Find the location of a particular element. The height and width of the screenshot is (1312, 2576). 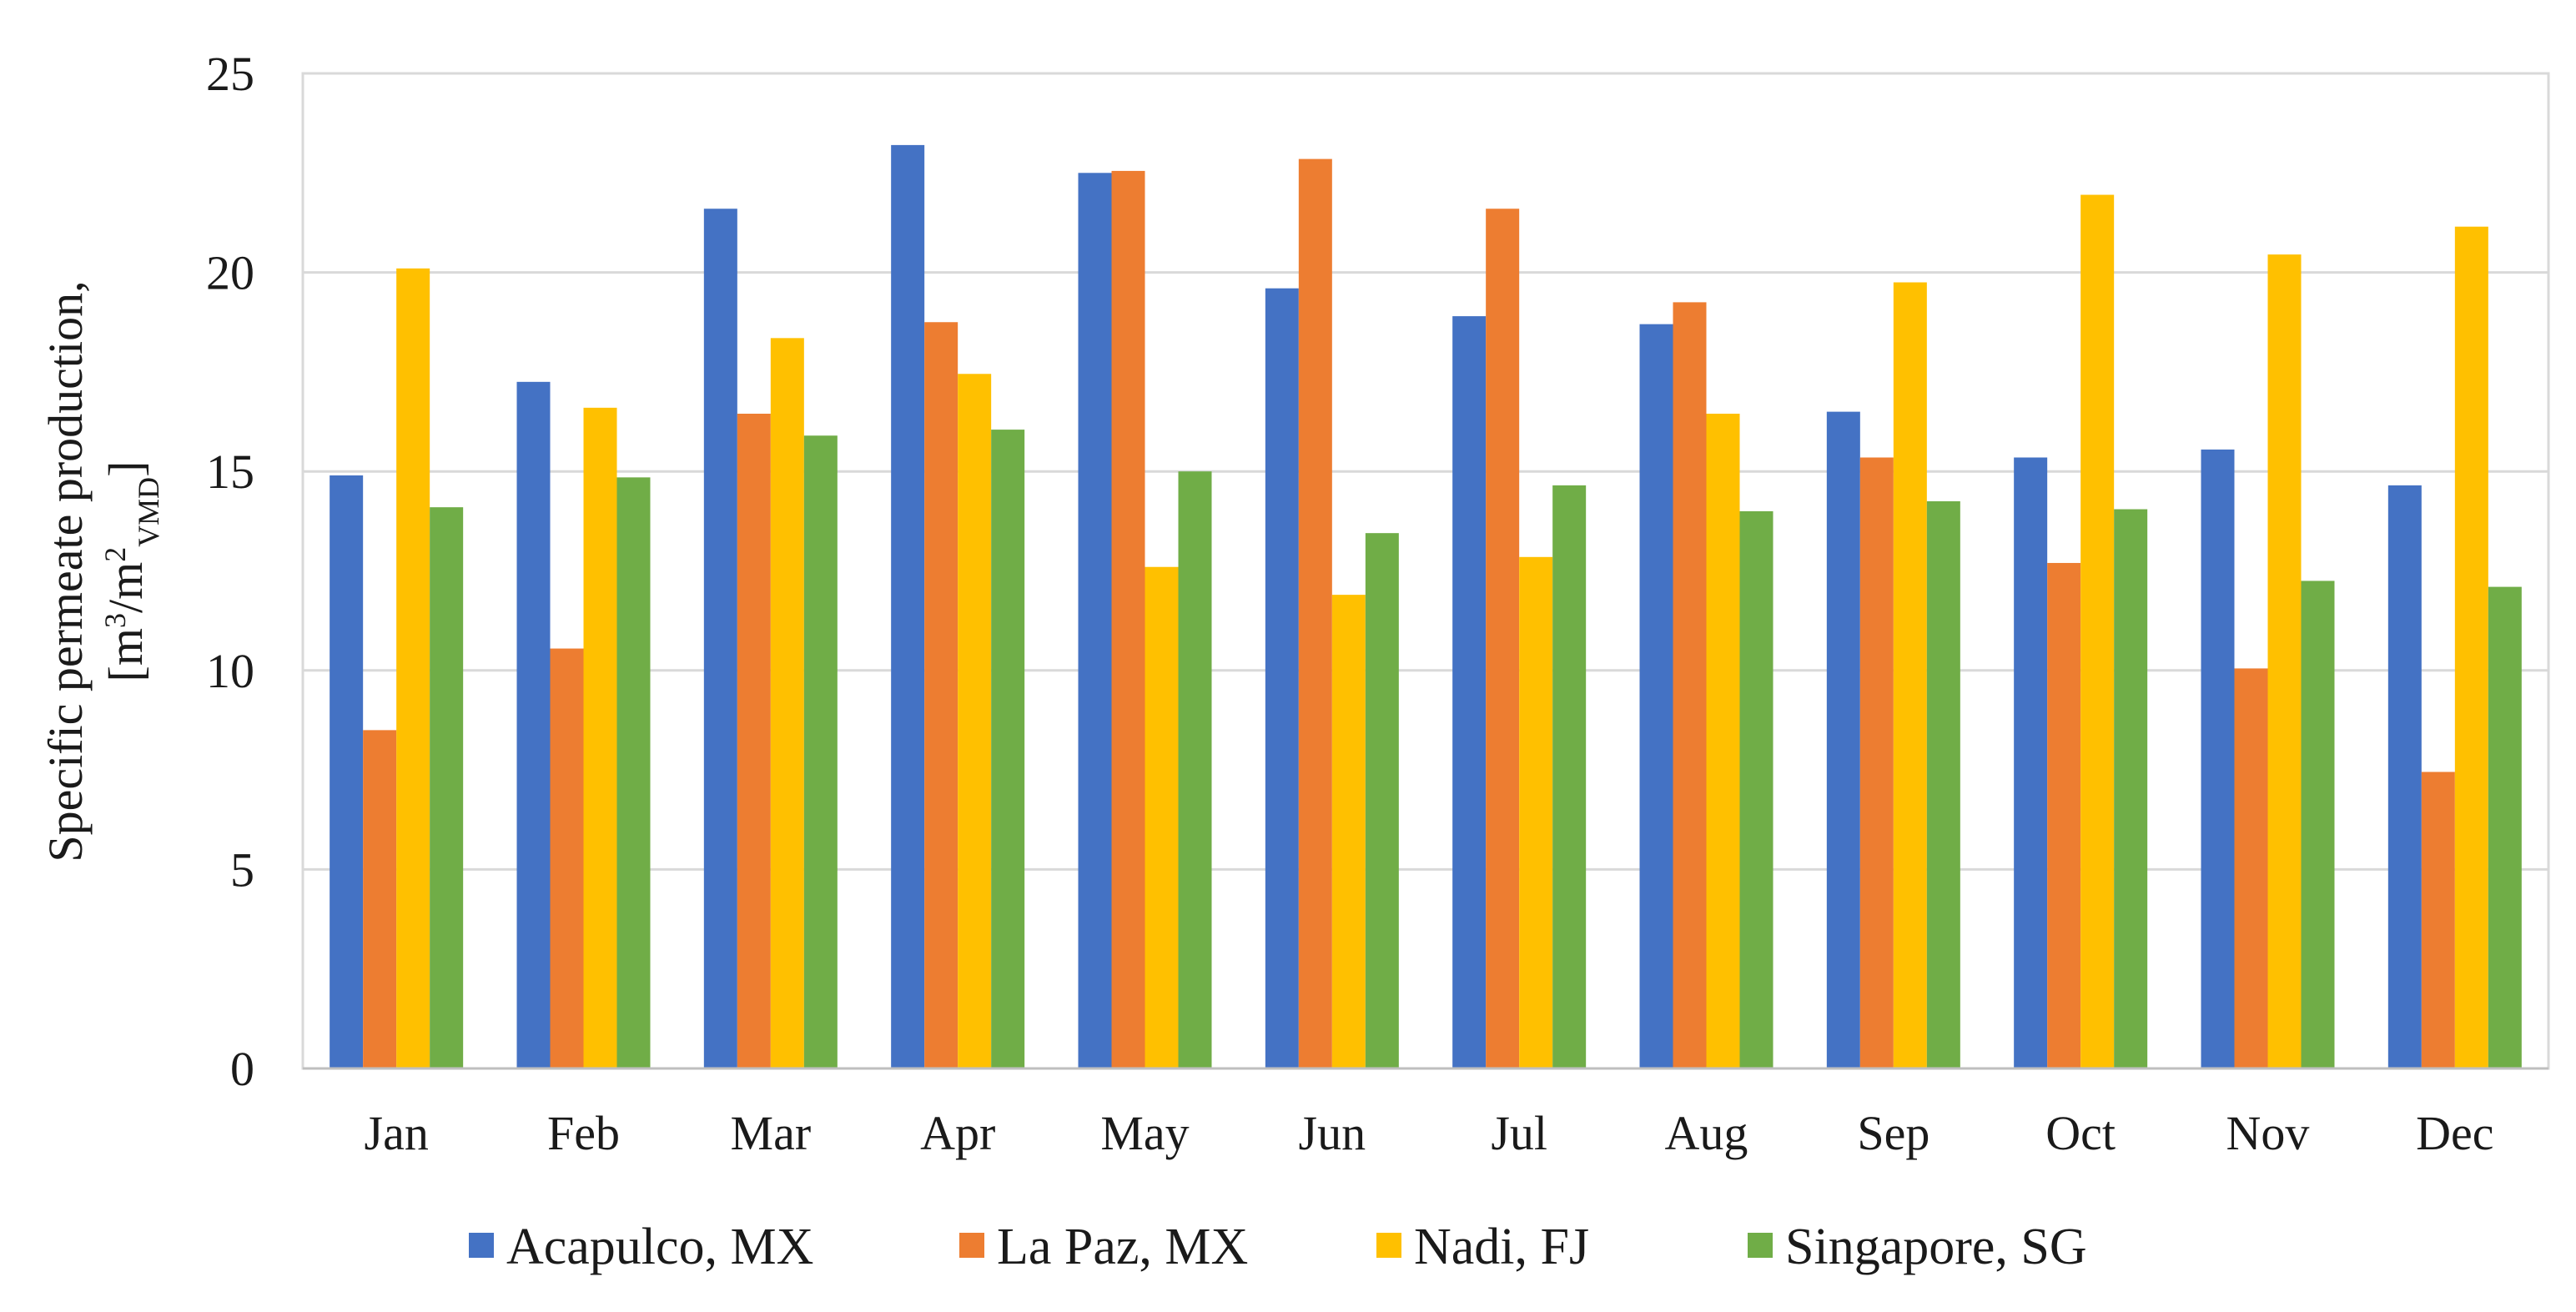

x-tick-label-jan: Jan is located at coordinates (397, 1133).